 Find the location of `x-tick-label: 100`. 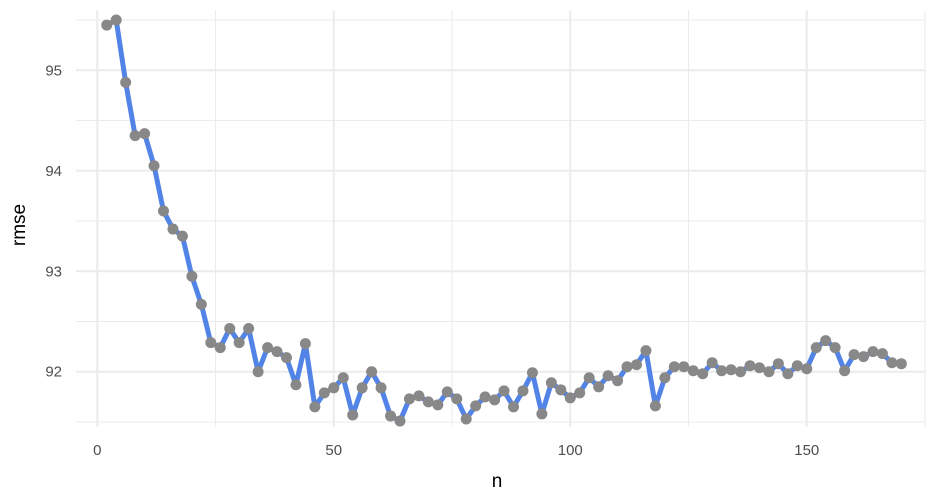

x-tick-label: 100 is located at coordinates (570, 450).